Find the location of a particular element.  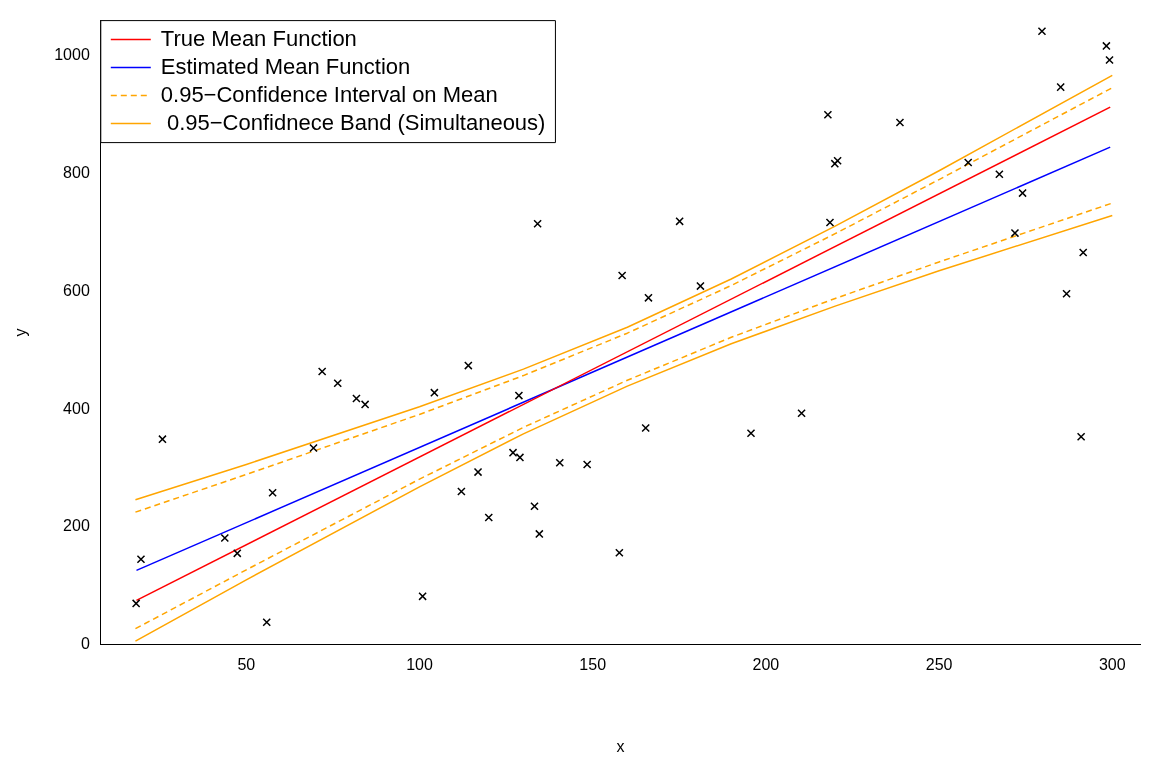

y-tick-label: 600 is located at coordinates (76, 290).